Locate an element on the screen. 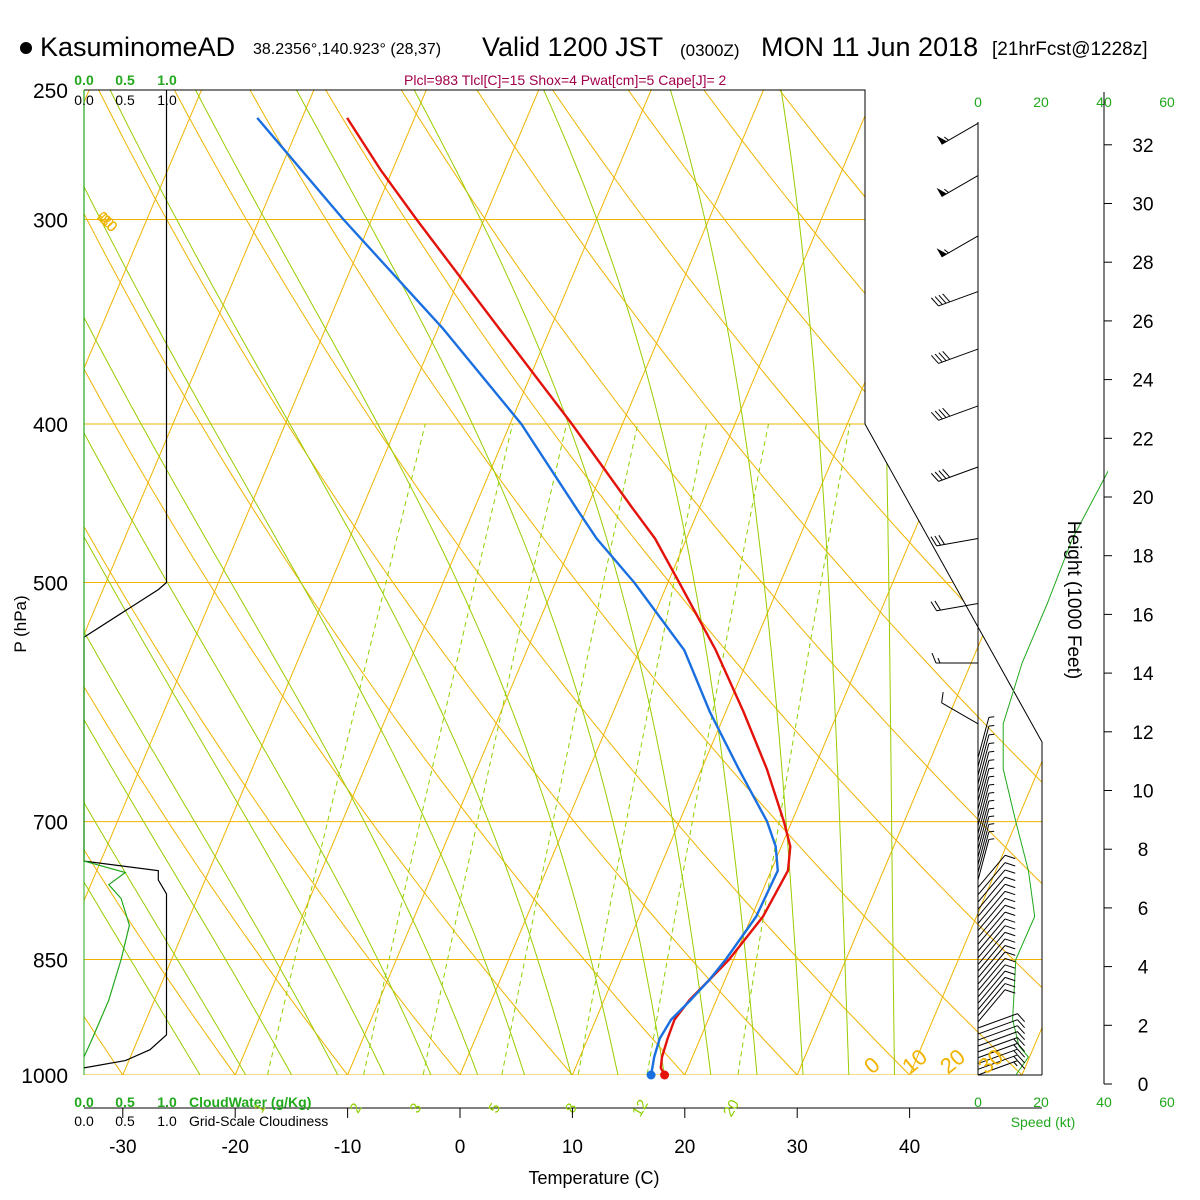  height-tick-label: 18 is located at coordinates (1142, 557).